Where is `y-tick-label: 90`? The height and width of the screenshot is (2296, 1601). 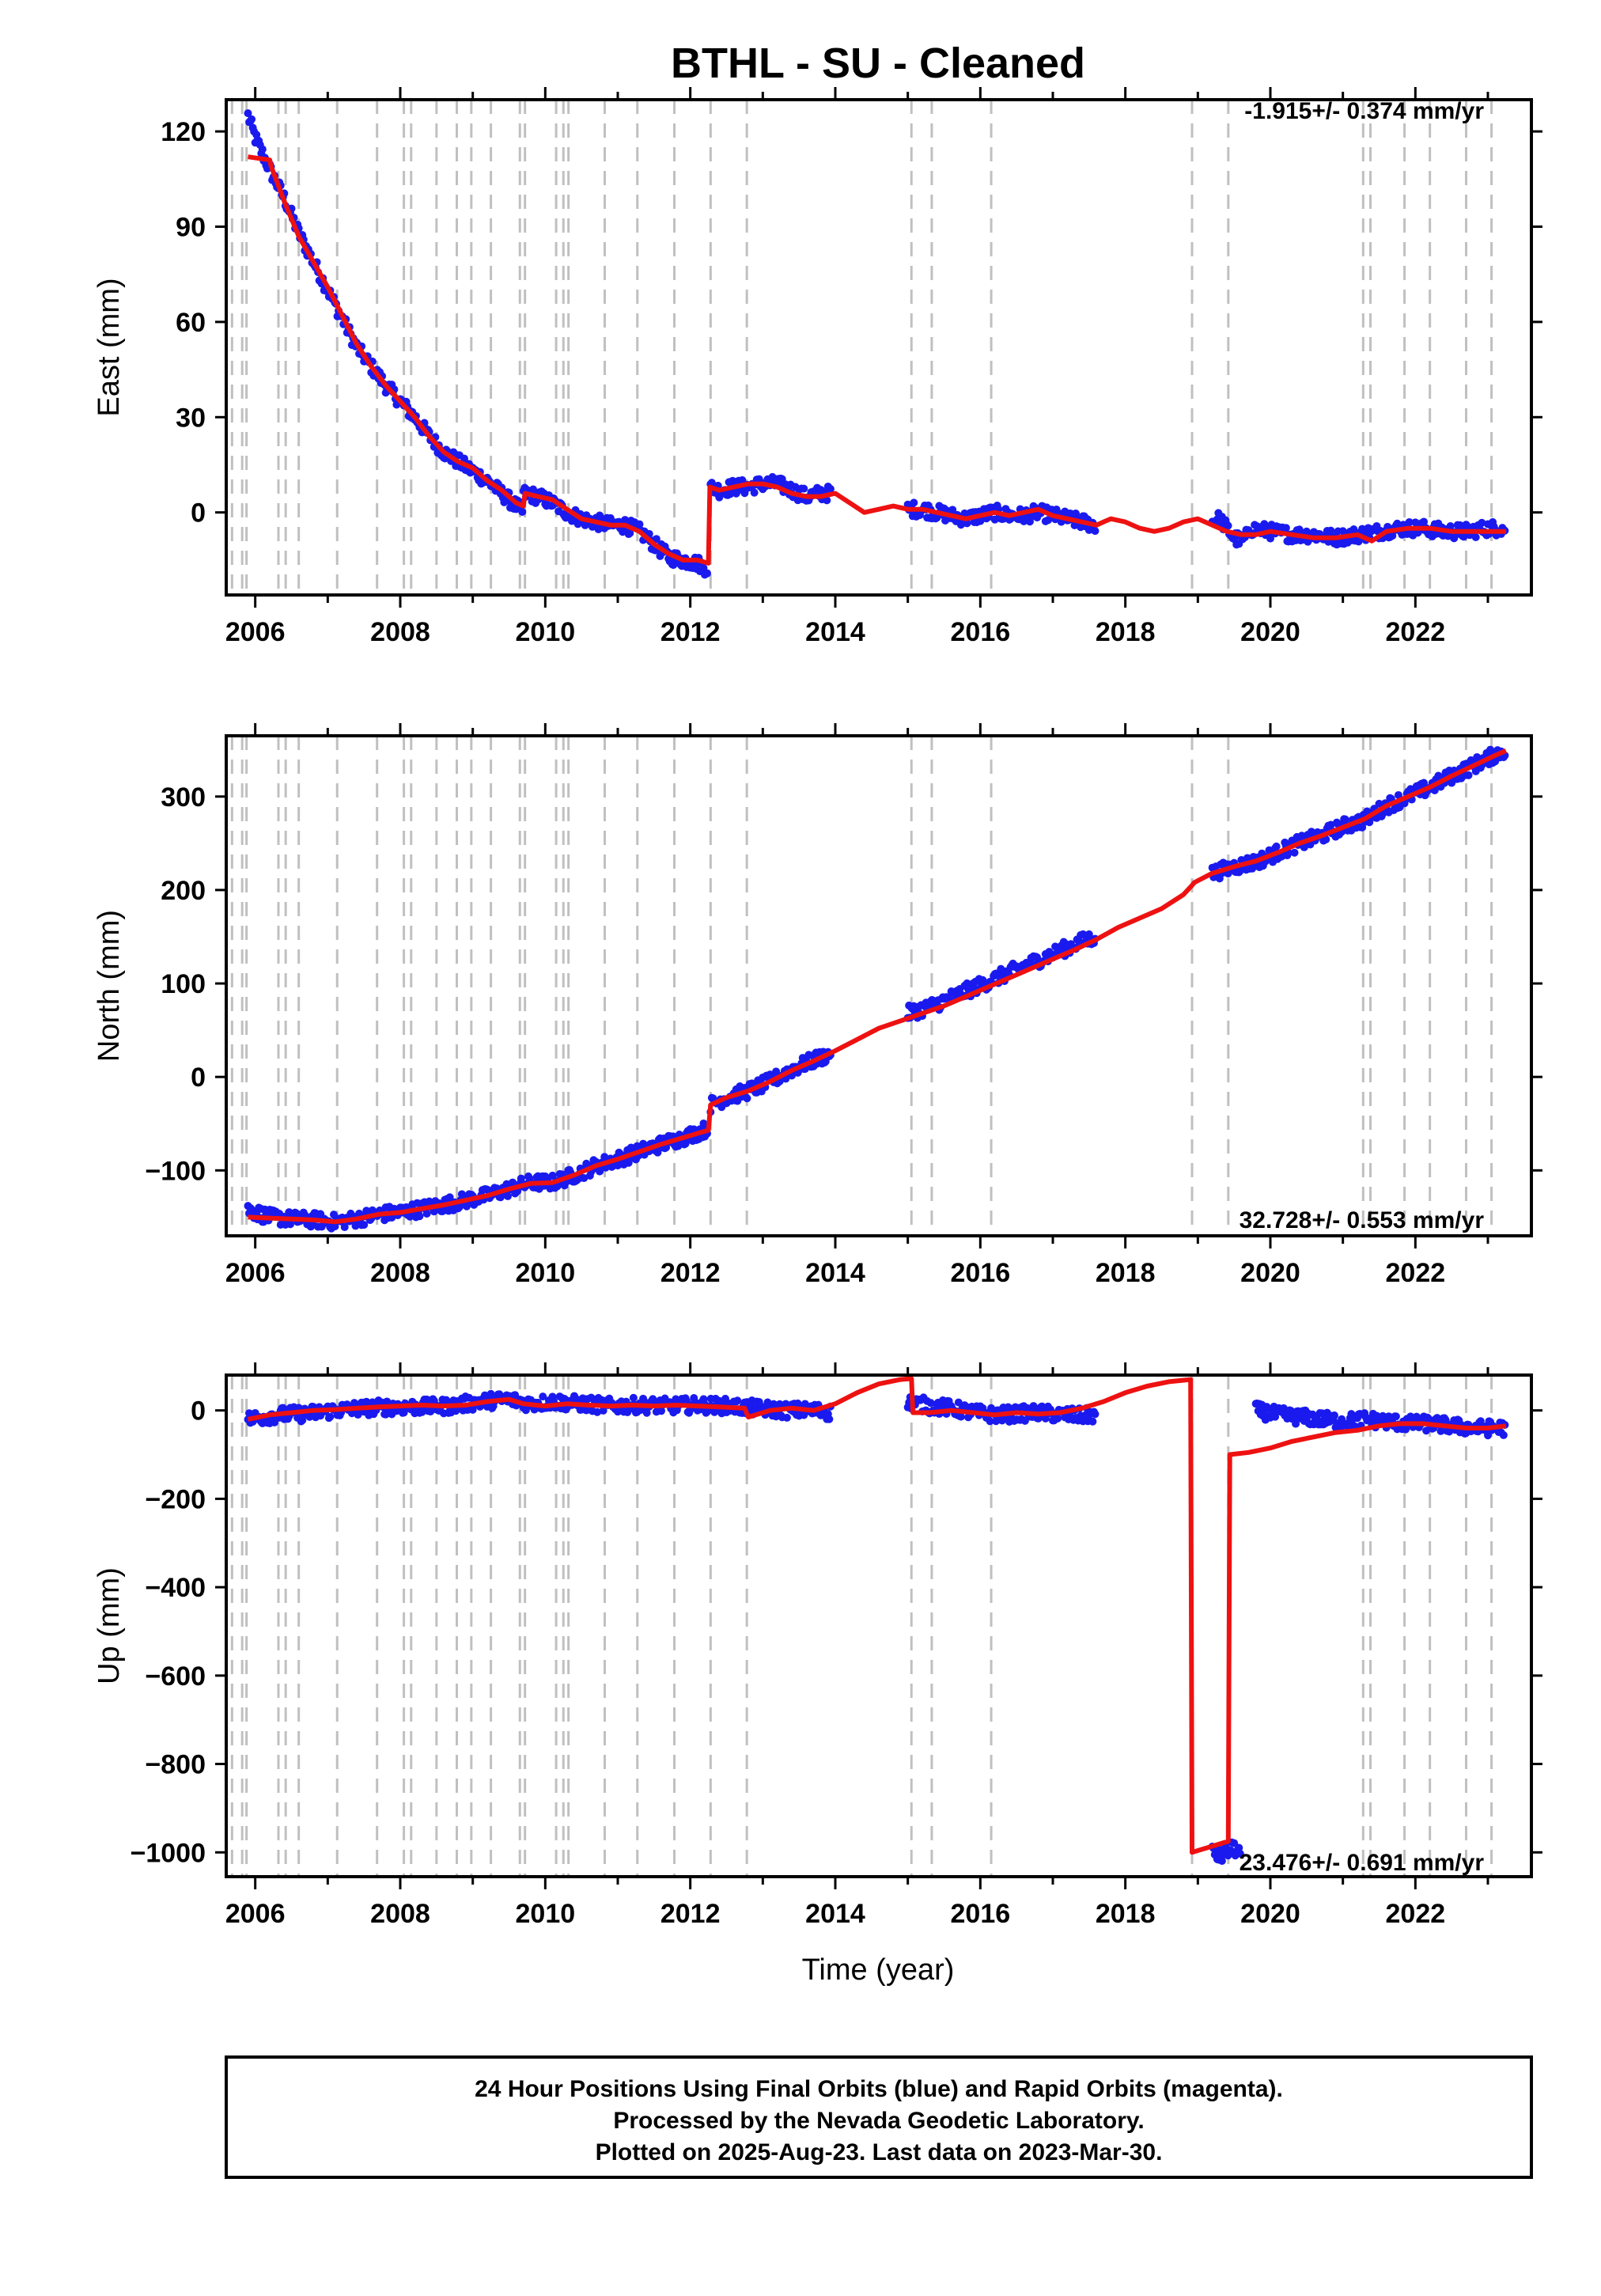 y-tick-label: 90 is located at coordinates (191, 228).